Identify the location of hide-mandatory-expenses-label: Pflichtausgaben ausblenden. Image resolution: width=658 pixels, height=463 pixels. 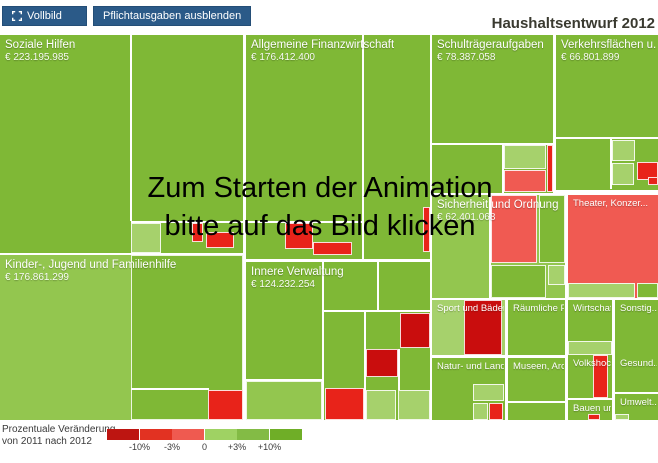
(172, 16).